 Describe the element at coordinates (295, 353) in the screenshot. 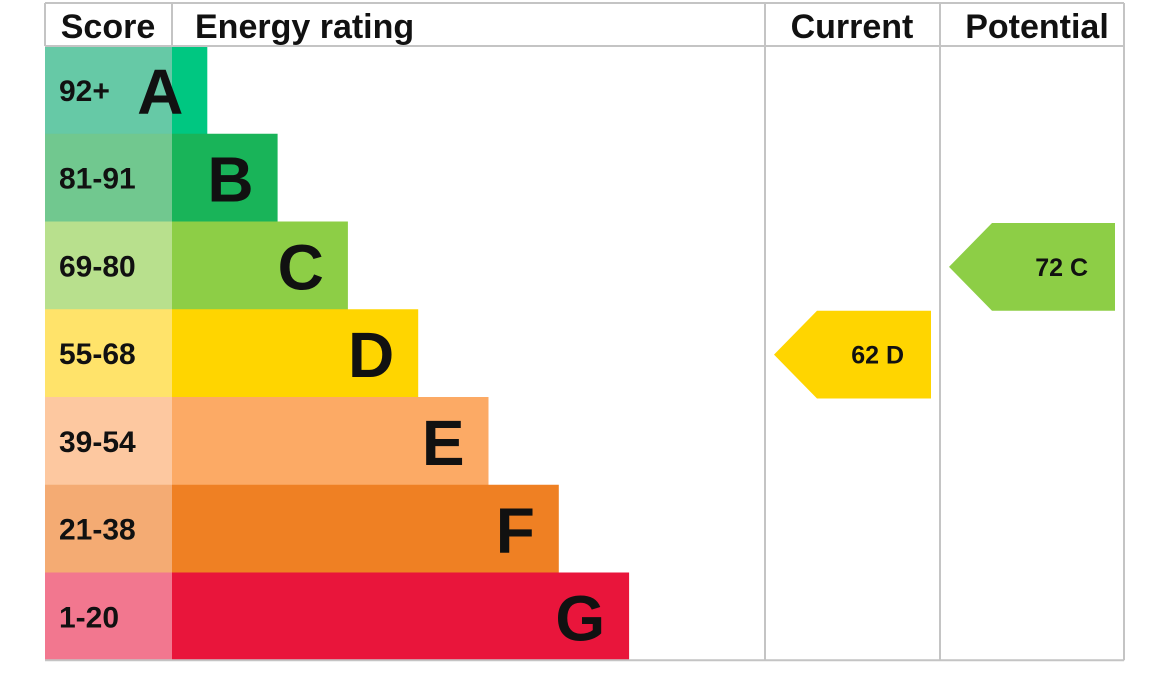

I see `band-bar-d` at that location.